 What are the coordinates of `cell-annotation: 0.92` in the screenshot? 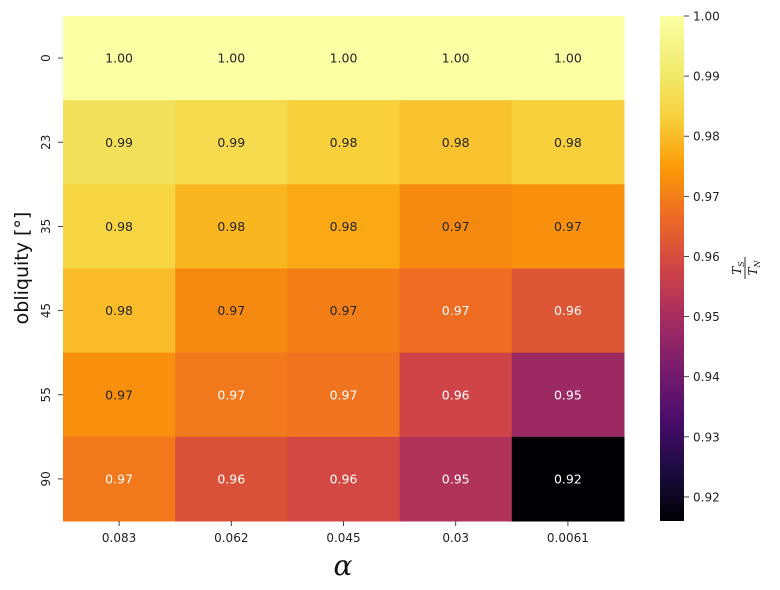 It's located at (568, 478).